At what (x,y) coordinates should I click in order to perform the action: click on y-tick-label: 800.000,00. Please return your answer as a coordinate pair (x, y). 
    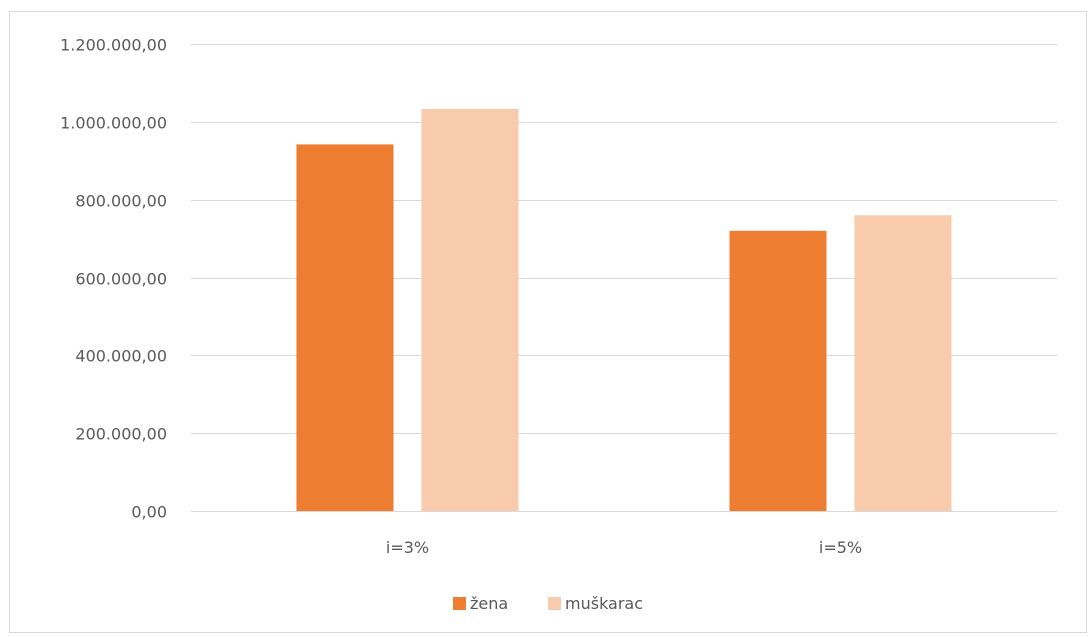
    Looking at the image, I should click on (121, 201).